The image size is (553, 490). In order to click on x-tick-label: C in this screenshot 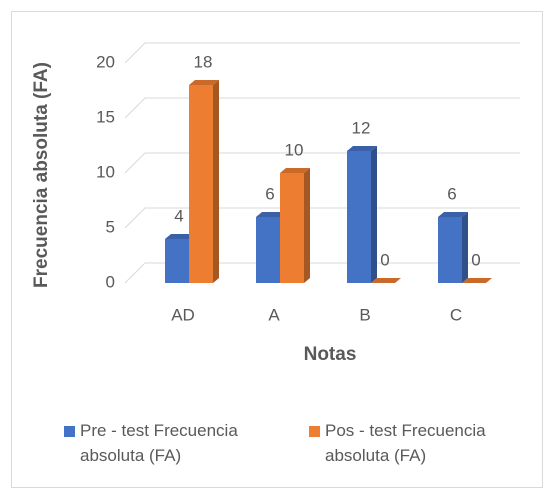, I will do `click(456, 314)`.